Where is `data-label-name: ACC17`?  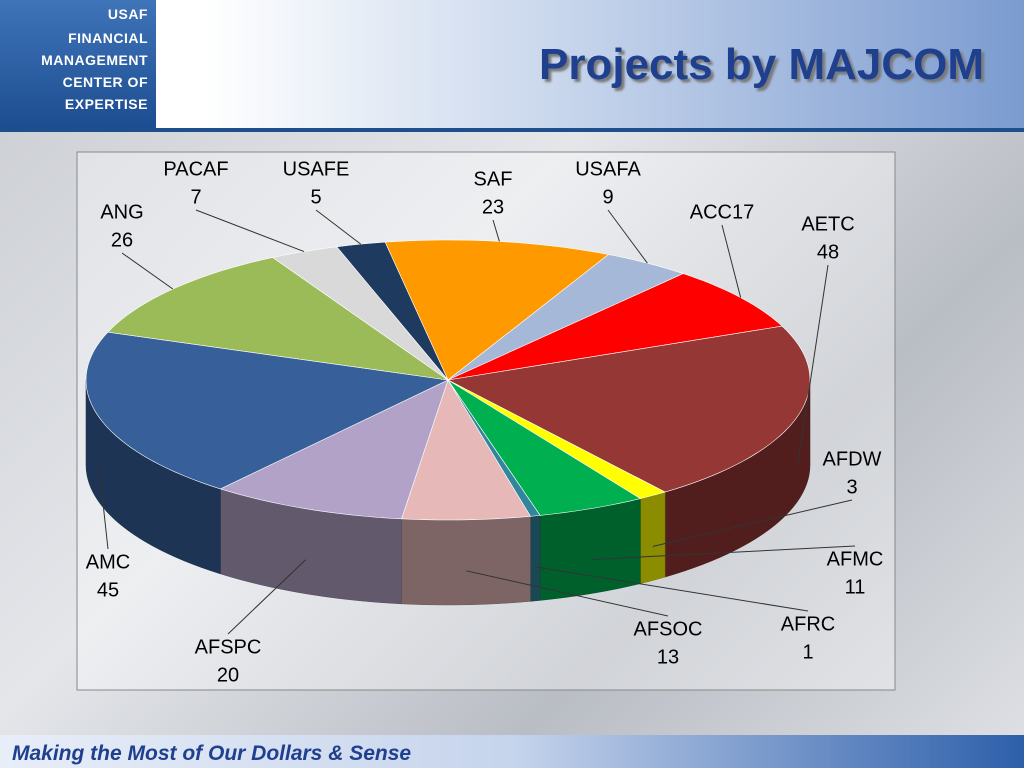
data-label-name: ACC17 is located at coordinates (722, 212).